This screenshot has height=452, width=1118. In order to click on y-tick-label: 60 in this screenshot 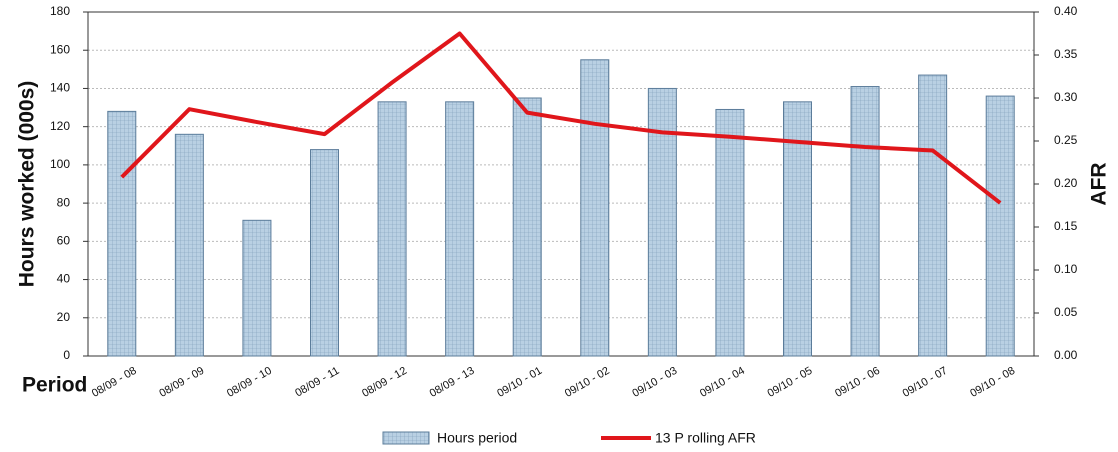, I will do `click(64, 241)`.